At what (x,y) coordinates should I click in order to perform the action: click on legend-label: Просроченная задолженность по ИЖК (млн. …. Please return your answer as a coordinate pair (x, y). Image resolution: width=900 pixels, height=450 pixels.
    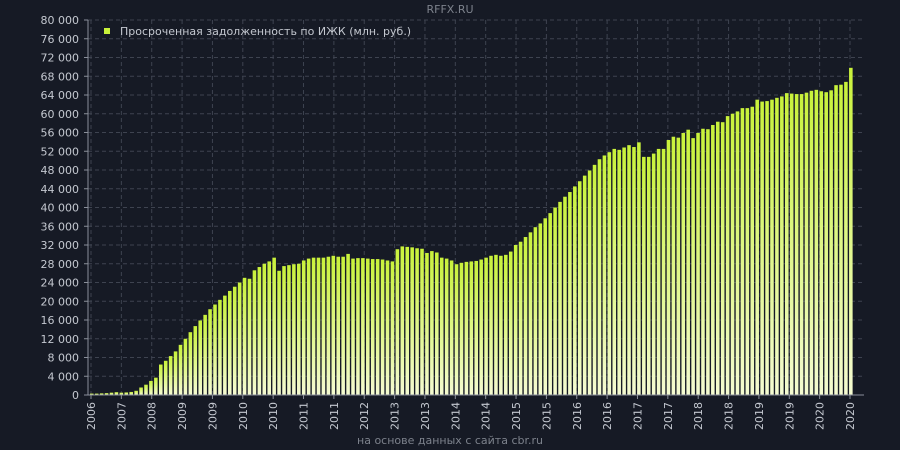
    Looking at the image, I should click on (265, 31).